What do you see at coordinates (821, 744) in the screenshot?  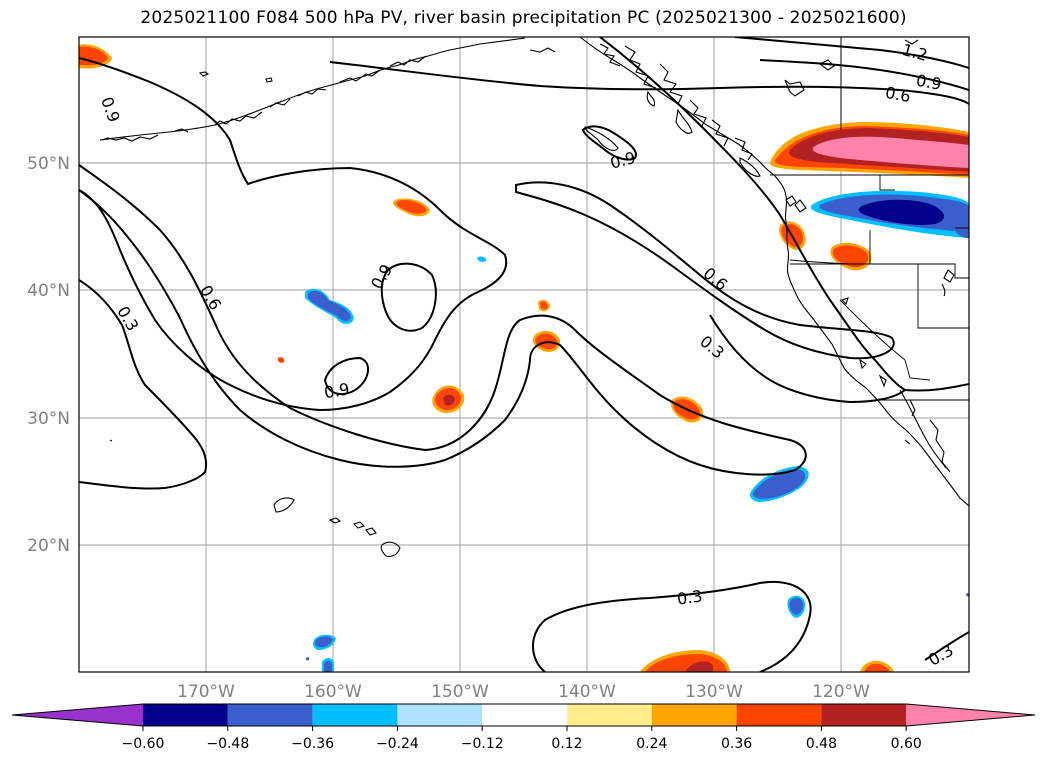 I see `colorbar-tick-label: 0.48` at bounding box center [821, 744].